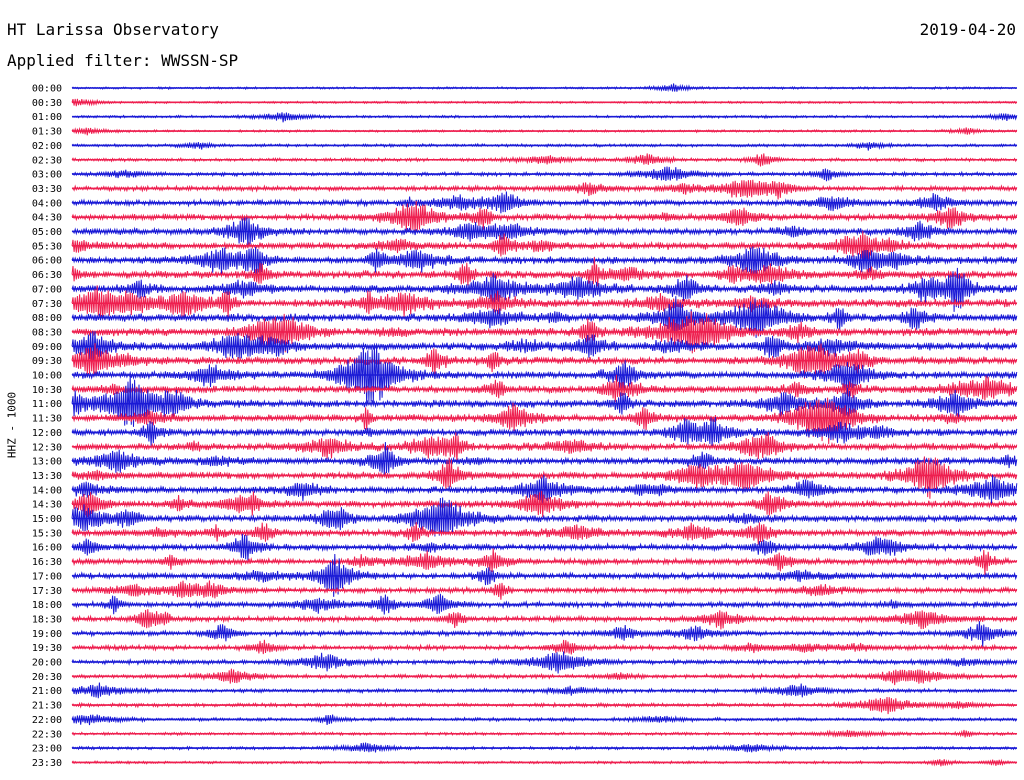  Describe the element at coordinates (47, 404) in the screenshot. I see `time-label: 11:00` at that location.